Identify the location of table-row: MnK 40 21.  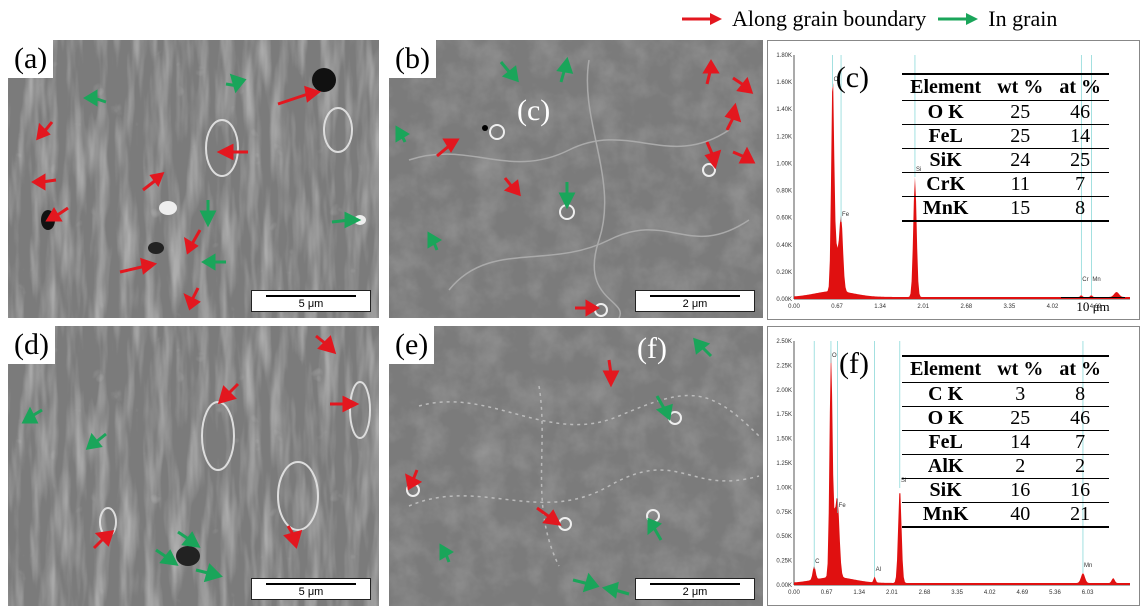
(1005, 515).